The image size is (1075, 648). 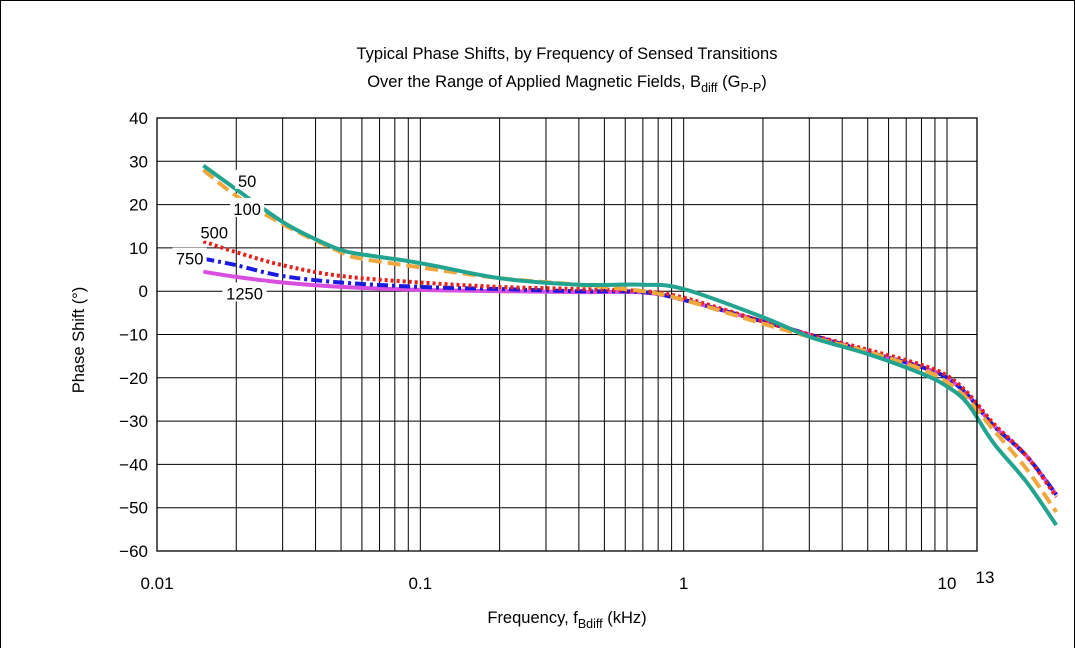 What do you see at coordinates (133, 508) in the screenshot?
I see `y-tick-label: −50` at bounding box center [133, 508].